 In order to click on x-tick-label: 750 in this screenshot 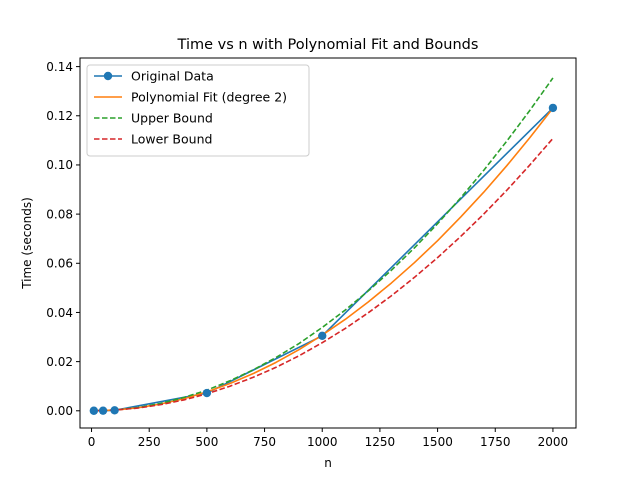, I will do `click(264, 442)`.